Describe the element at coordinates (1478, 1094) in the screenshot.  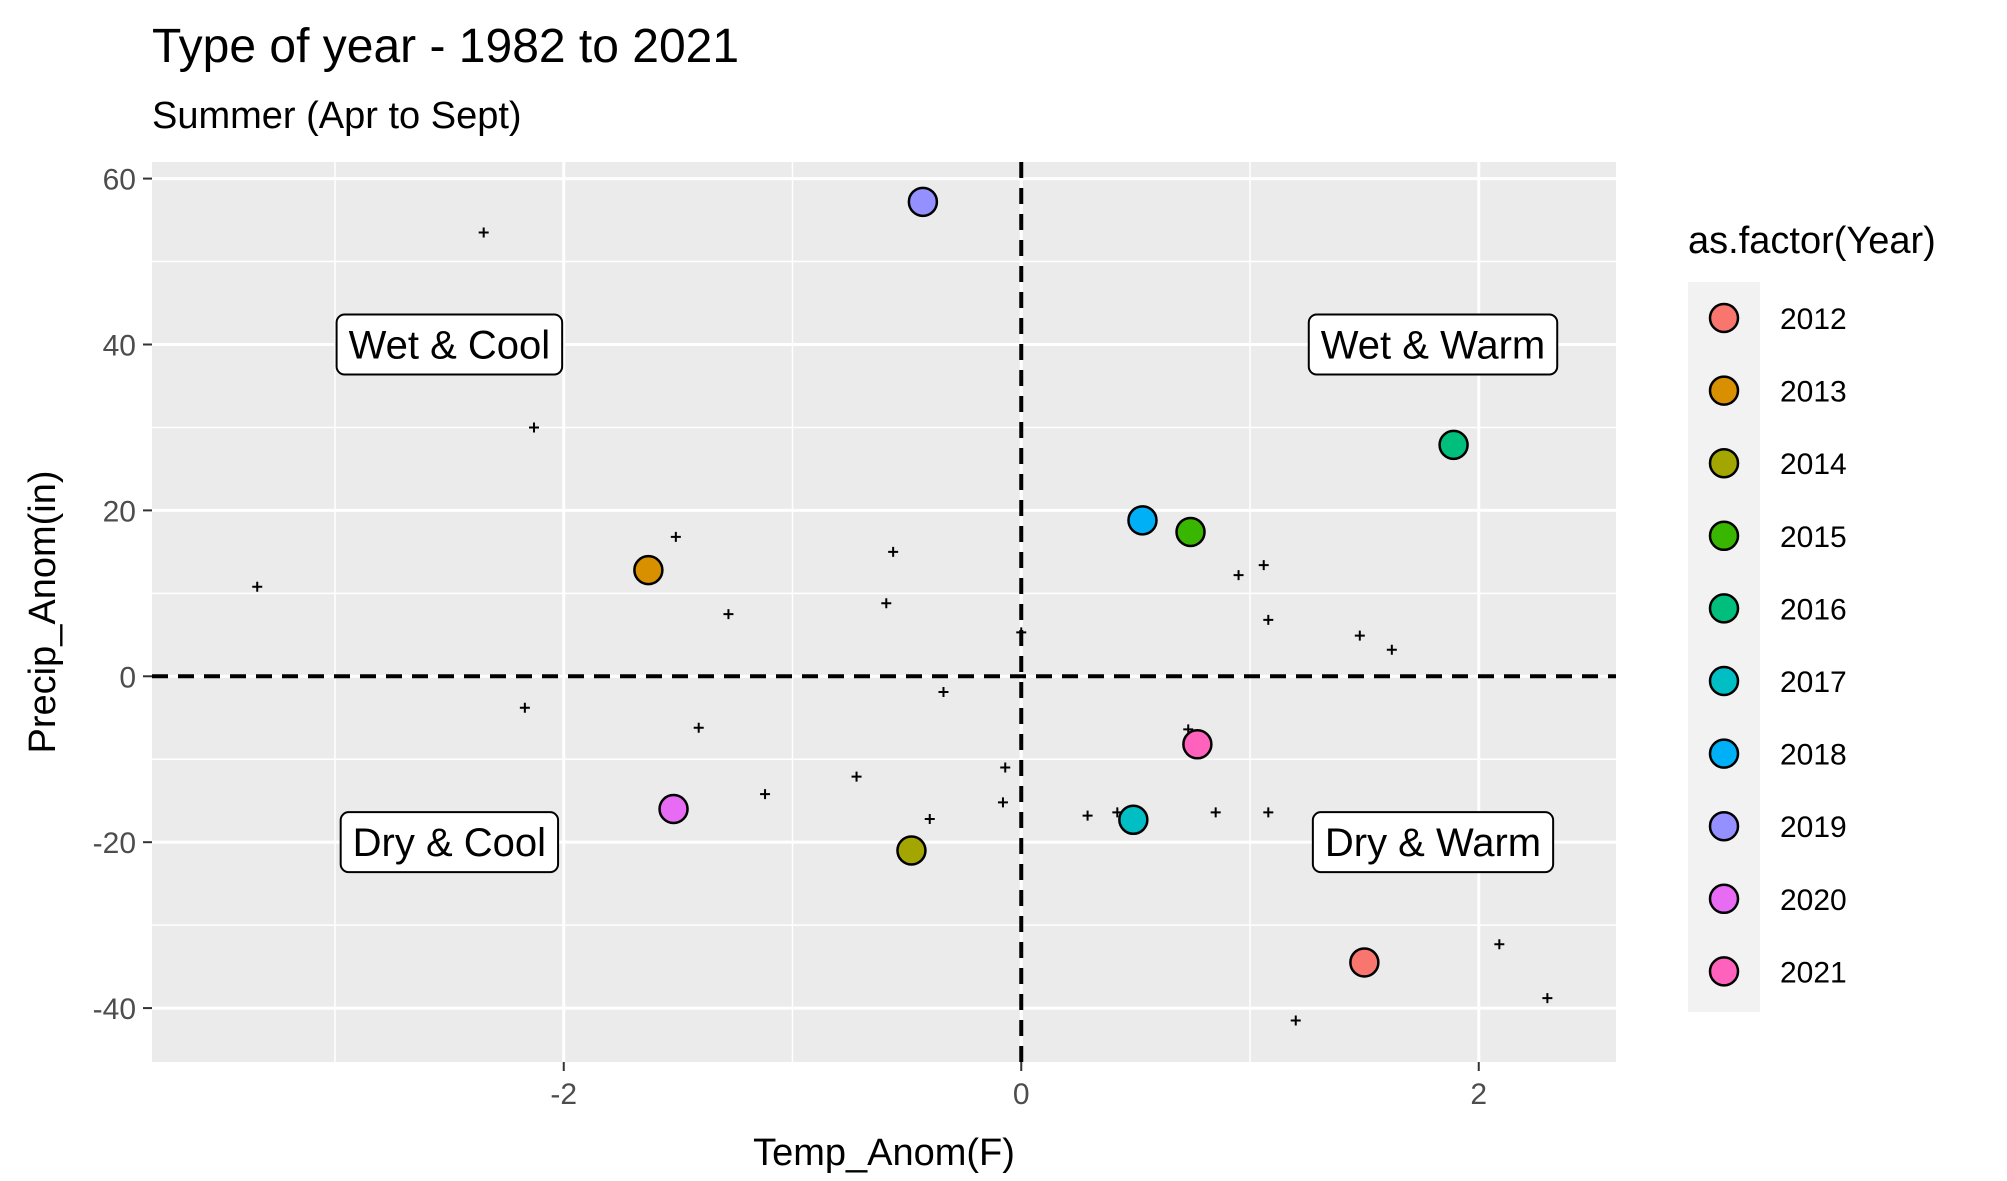
I see `x-tick-label: 2` at that location.